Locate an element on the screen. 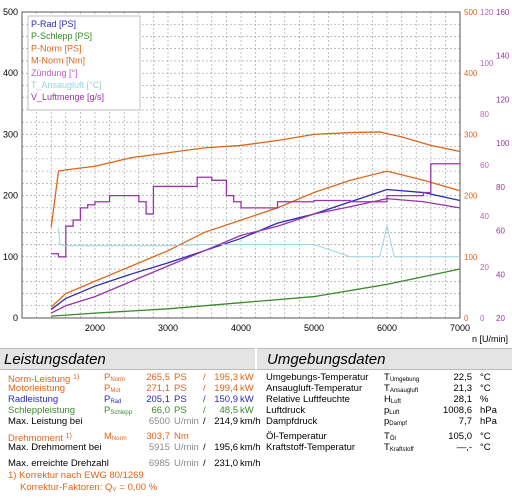 The image size is (512, 498). row-value: 1008,6 is located at coordinates (457, 410).